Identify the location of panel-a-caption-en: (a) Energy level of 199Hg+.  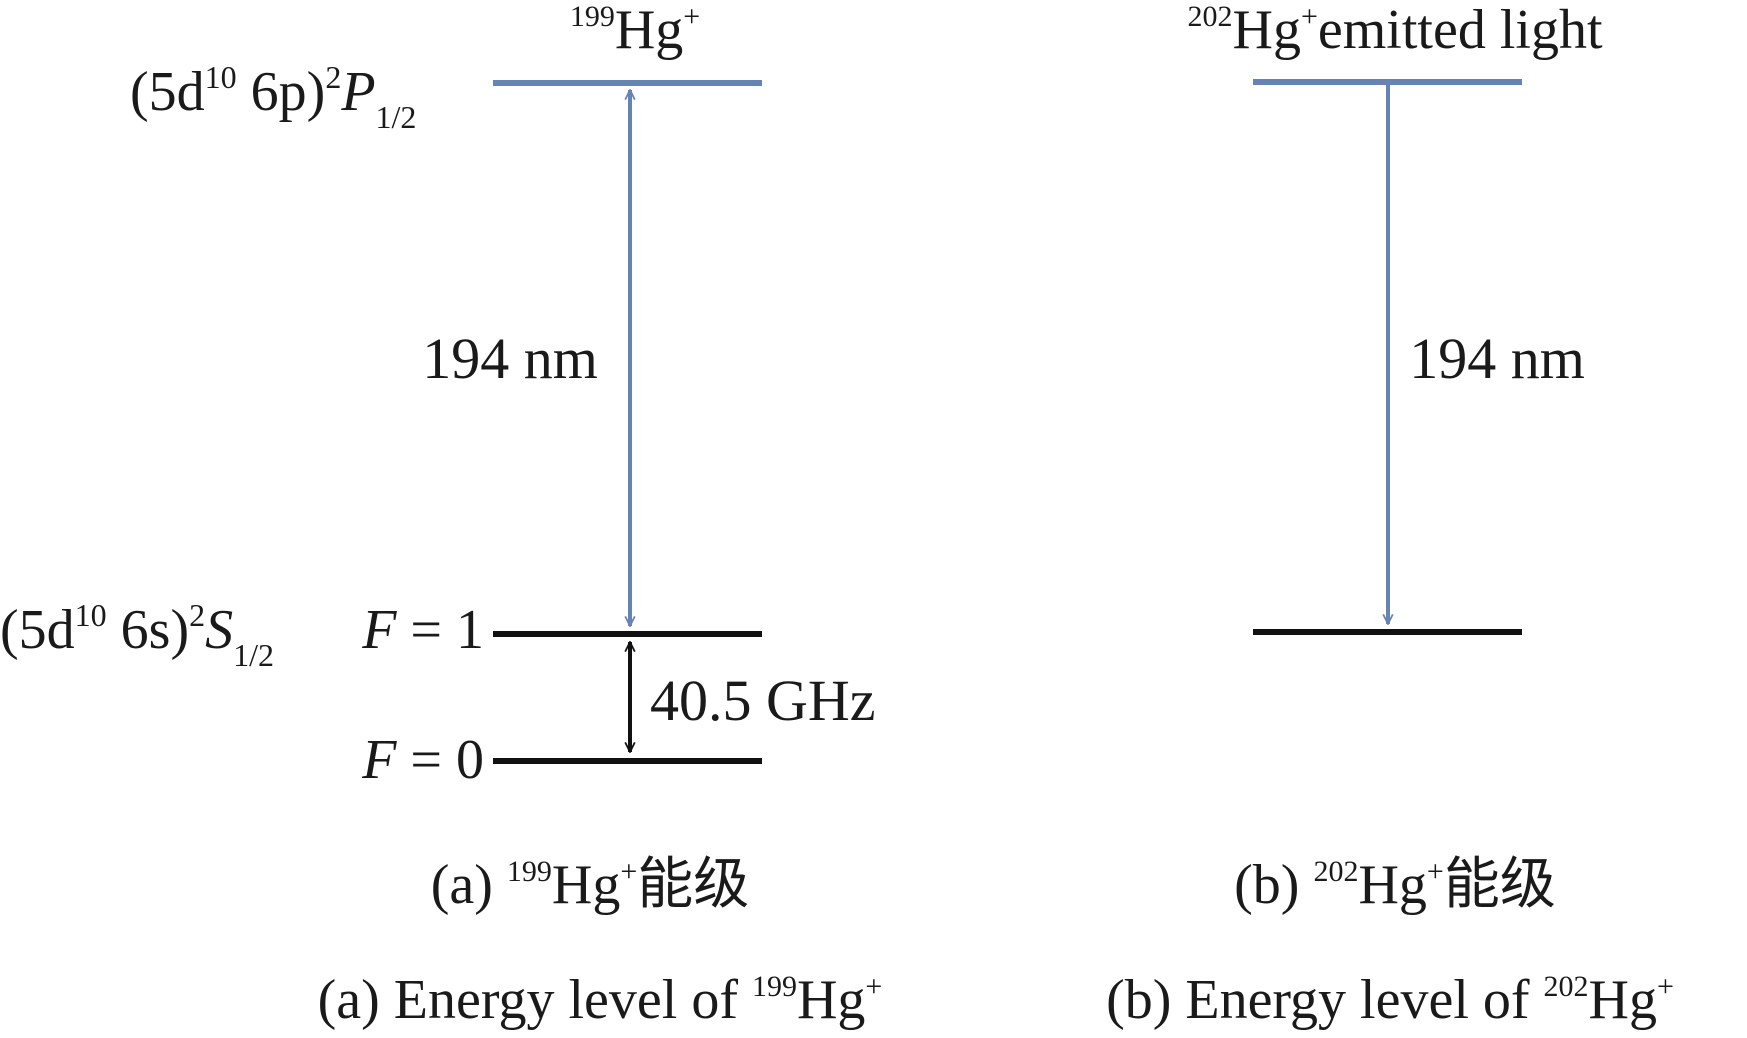
(600, 1000).